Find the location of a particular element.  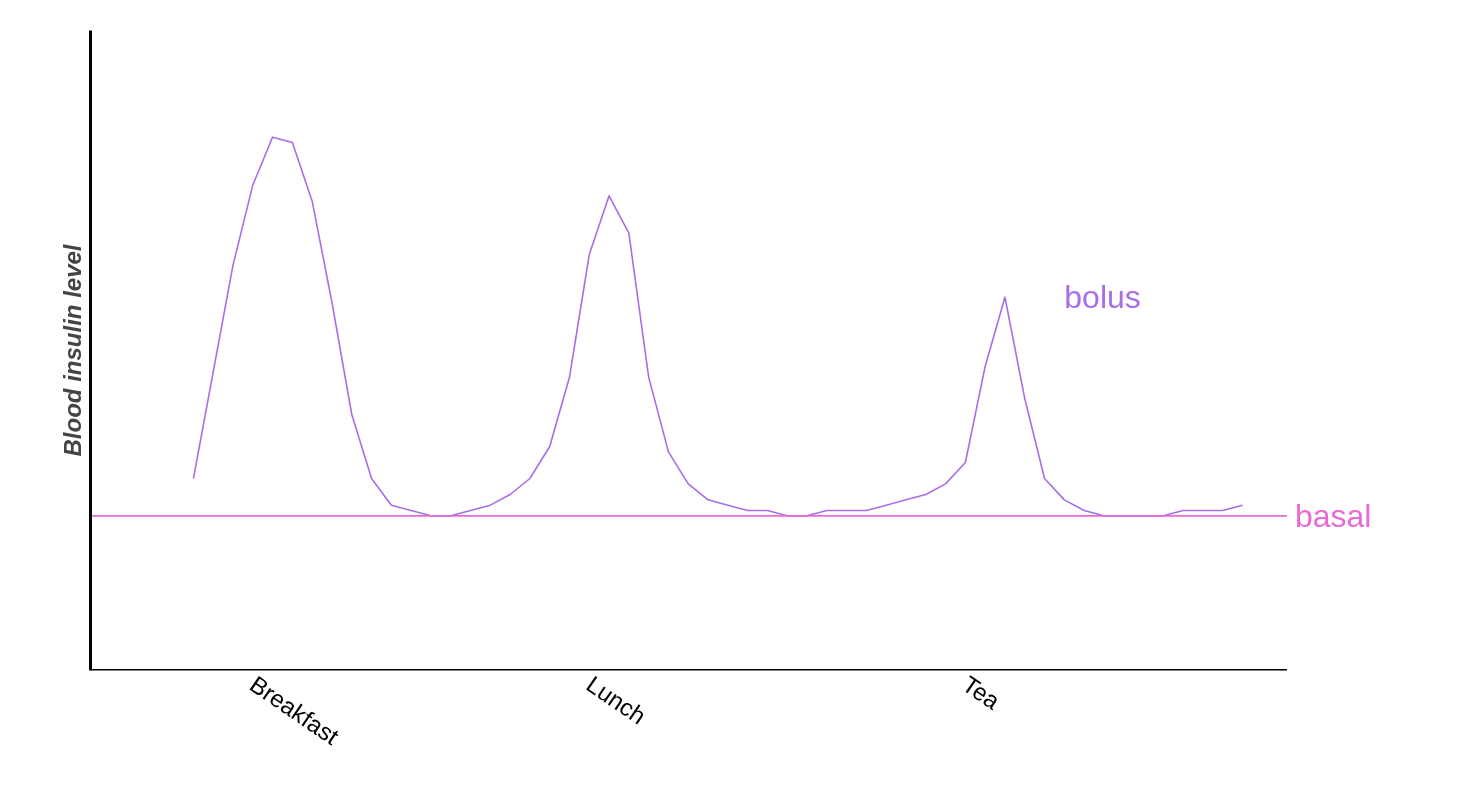

ref-line-label: basal is located at coordinates (1333, 515).